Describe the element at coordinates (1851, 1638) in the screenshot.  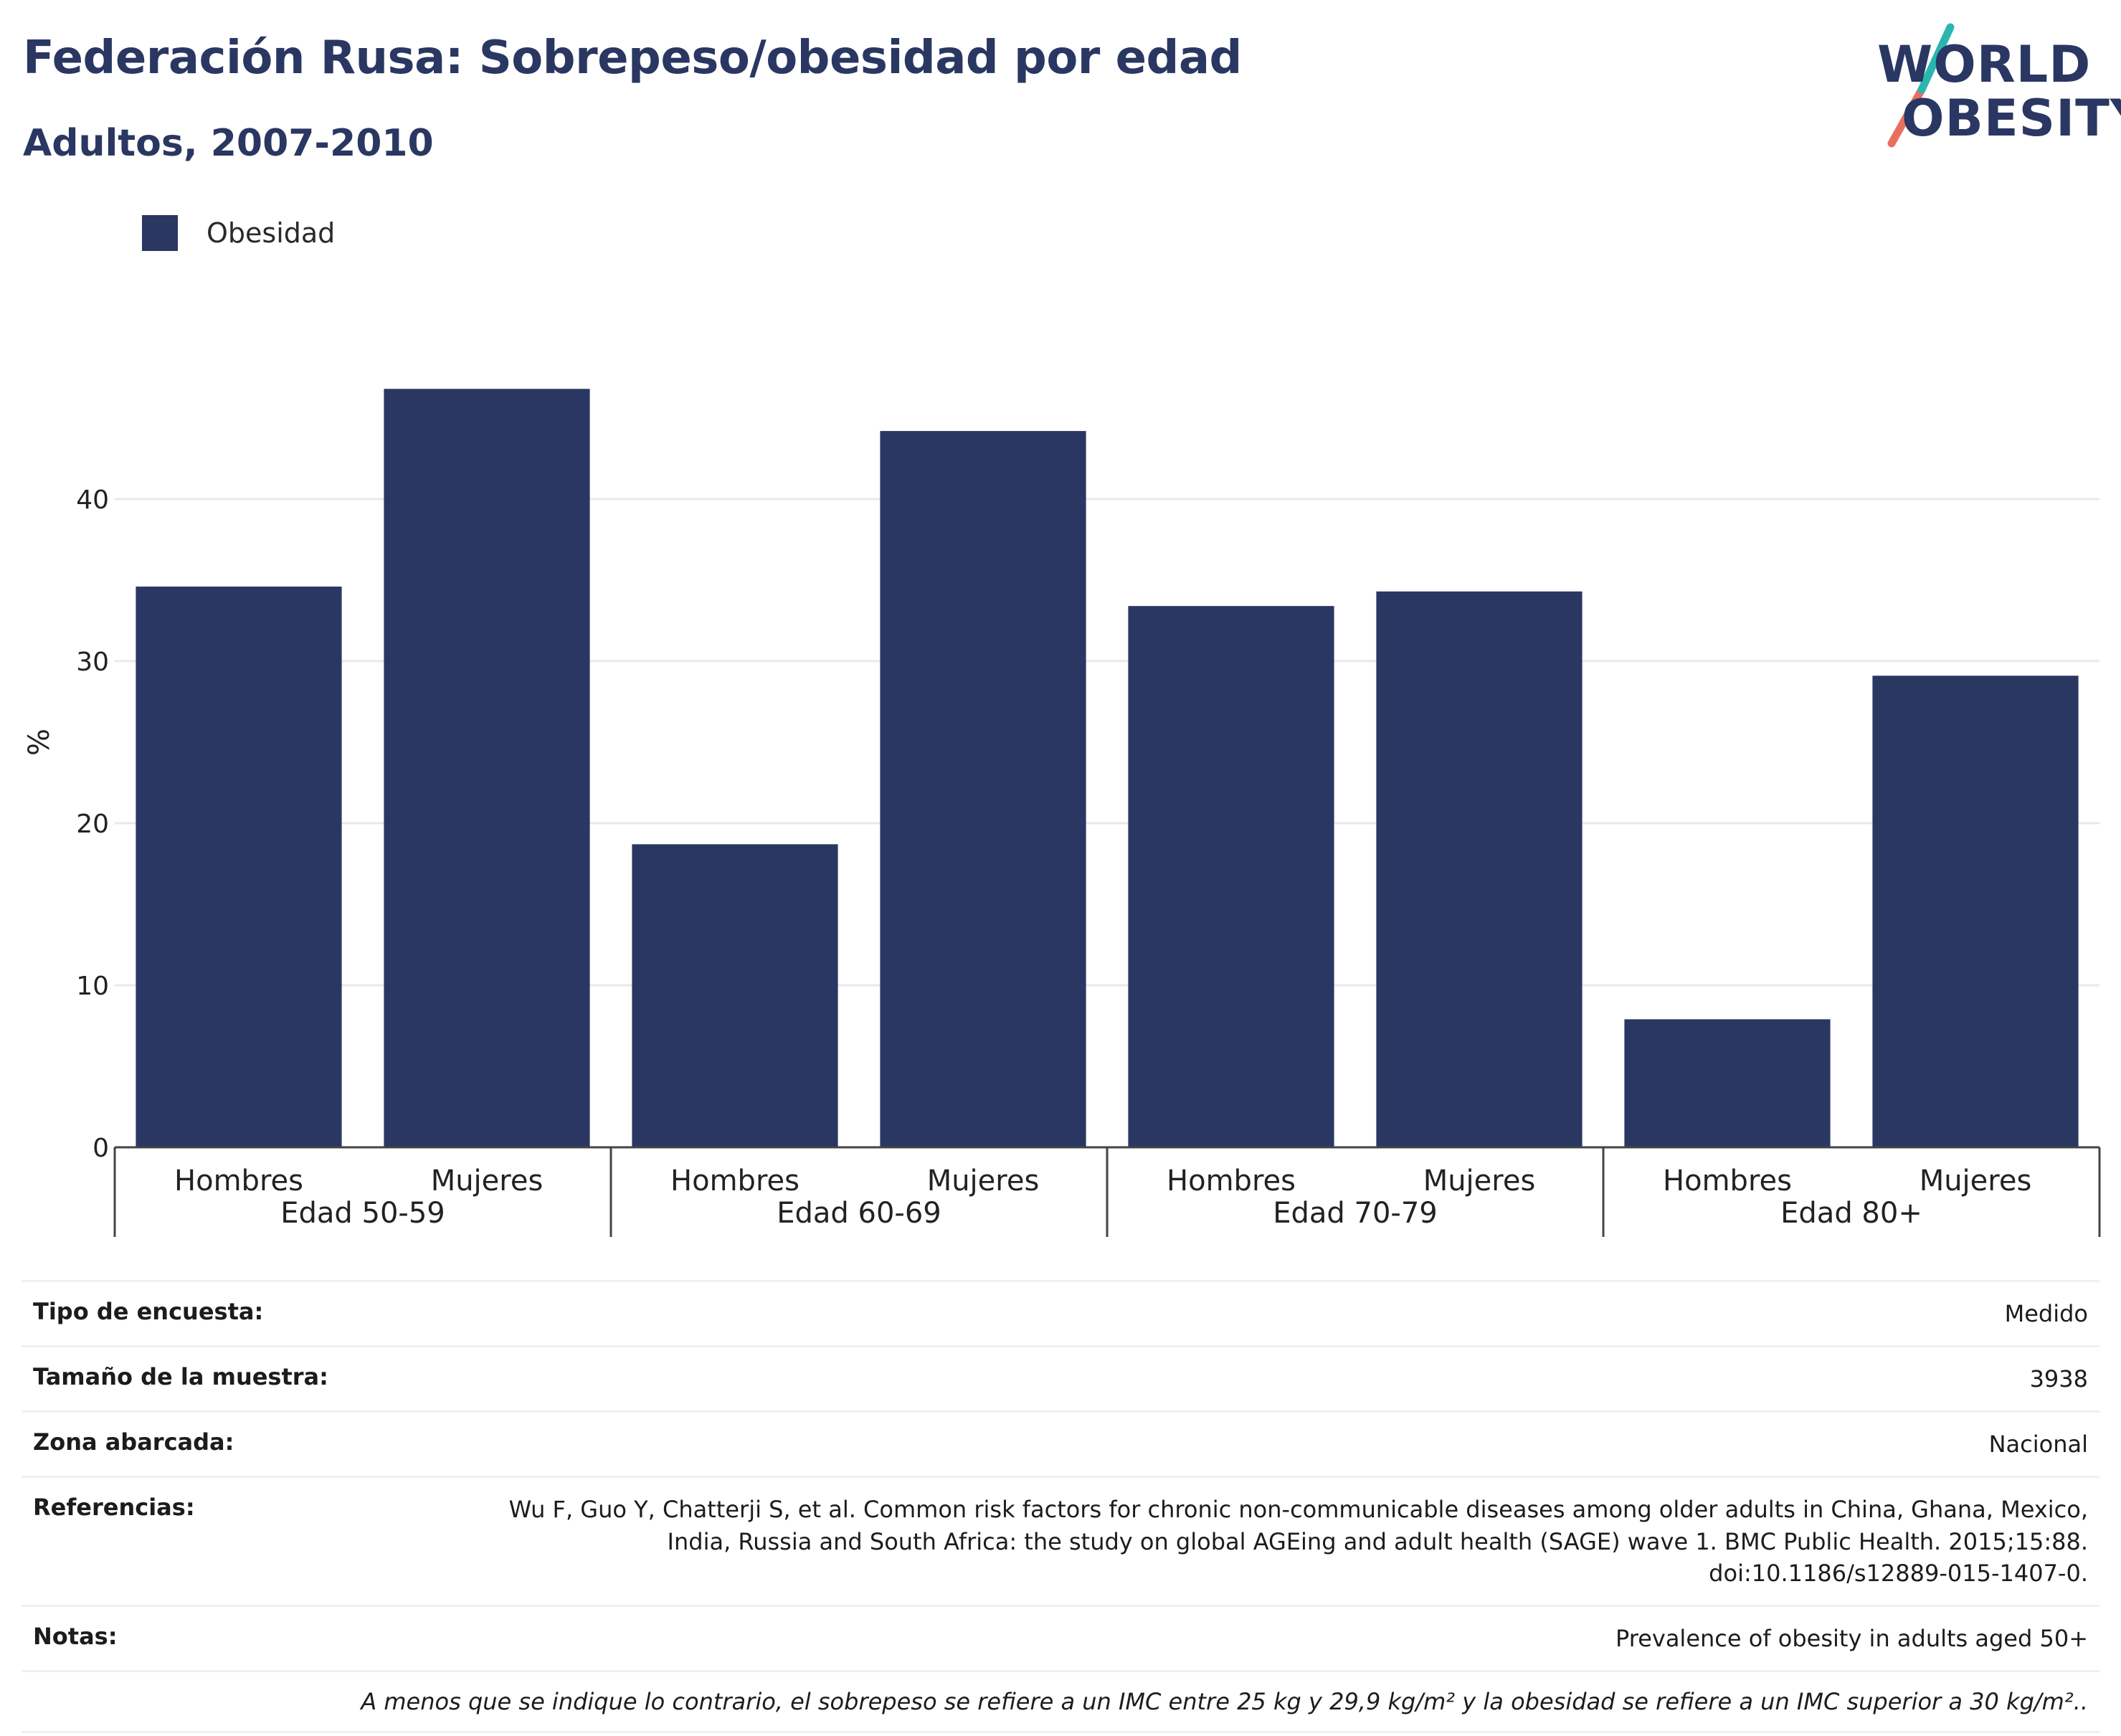
I see `info-value-line: Prevalence of obesity in adults aged 50+` at that location.